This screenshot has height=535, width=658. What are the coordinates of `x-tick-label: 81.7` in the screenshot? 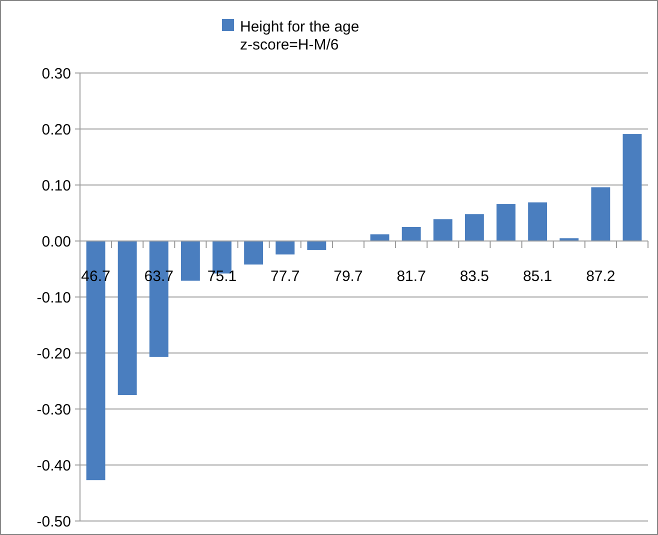 It's located at (411, 276).